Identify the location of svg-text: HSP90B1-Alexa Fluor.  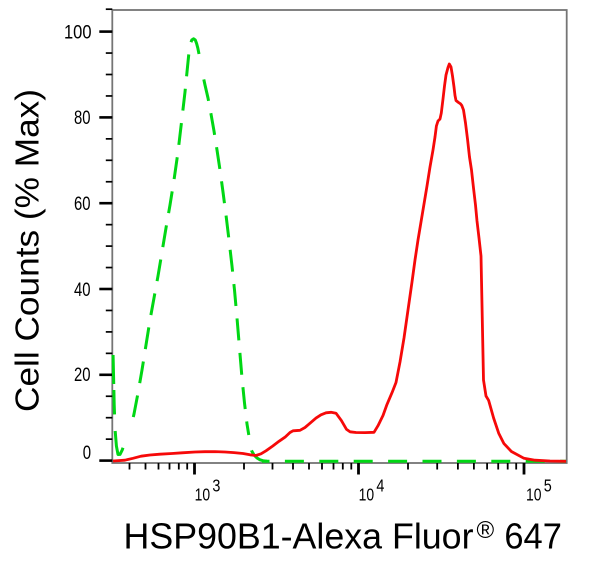
(299, 536).